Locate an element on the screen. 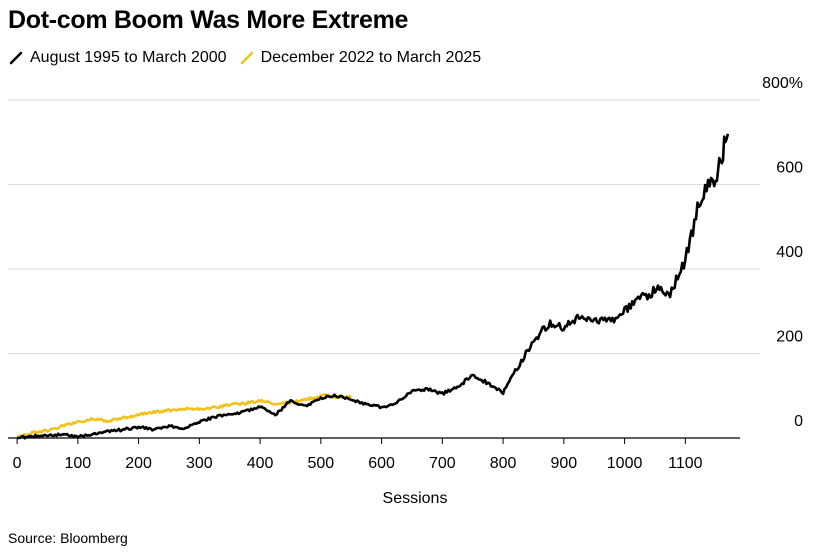 The height and width of the screenshot is (556, 823). x-tick-label-300: 300 is located at coordinates (199, 463).